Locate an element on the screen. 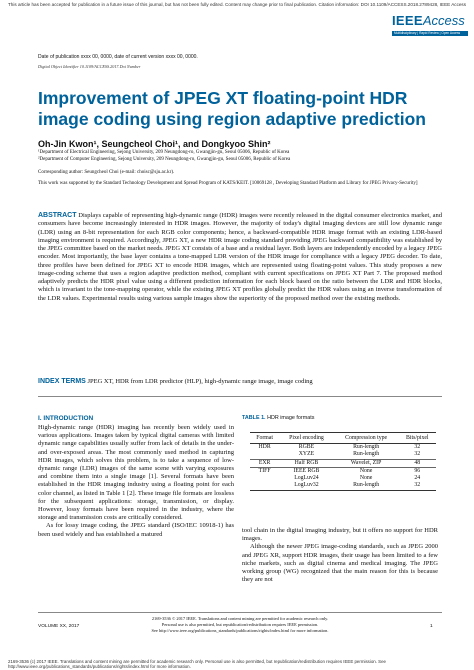 The image size is (474, 670). table-cell: RGBE is located at coordinates (306, 447).